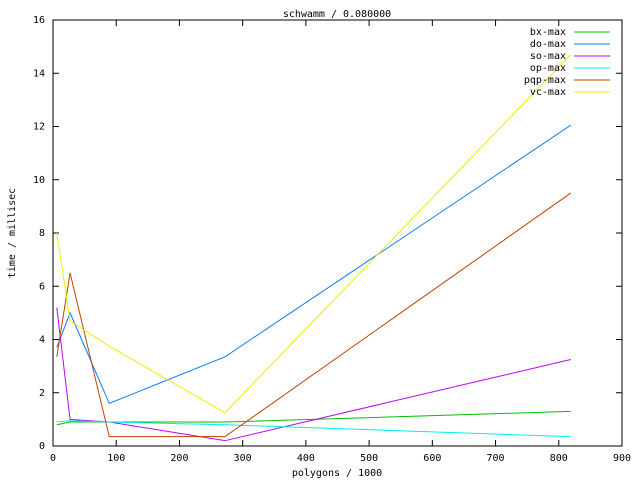 The width and height of the screenshot is (640, 480). Describe the element at coordinates (39, 20) in the screenshot. I see `y-tick-label: 16` at that location.